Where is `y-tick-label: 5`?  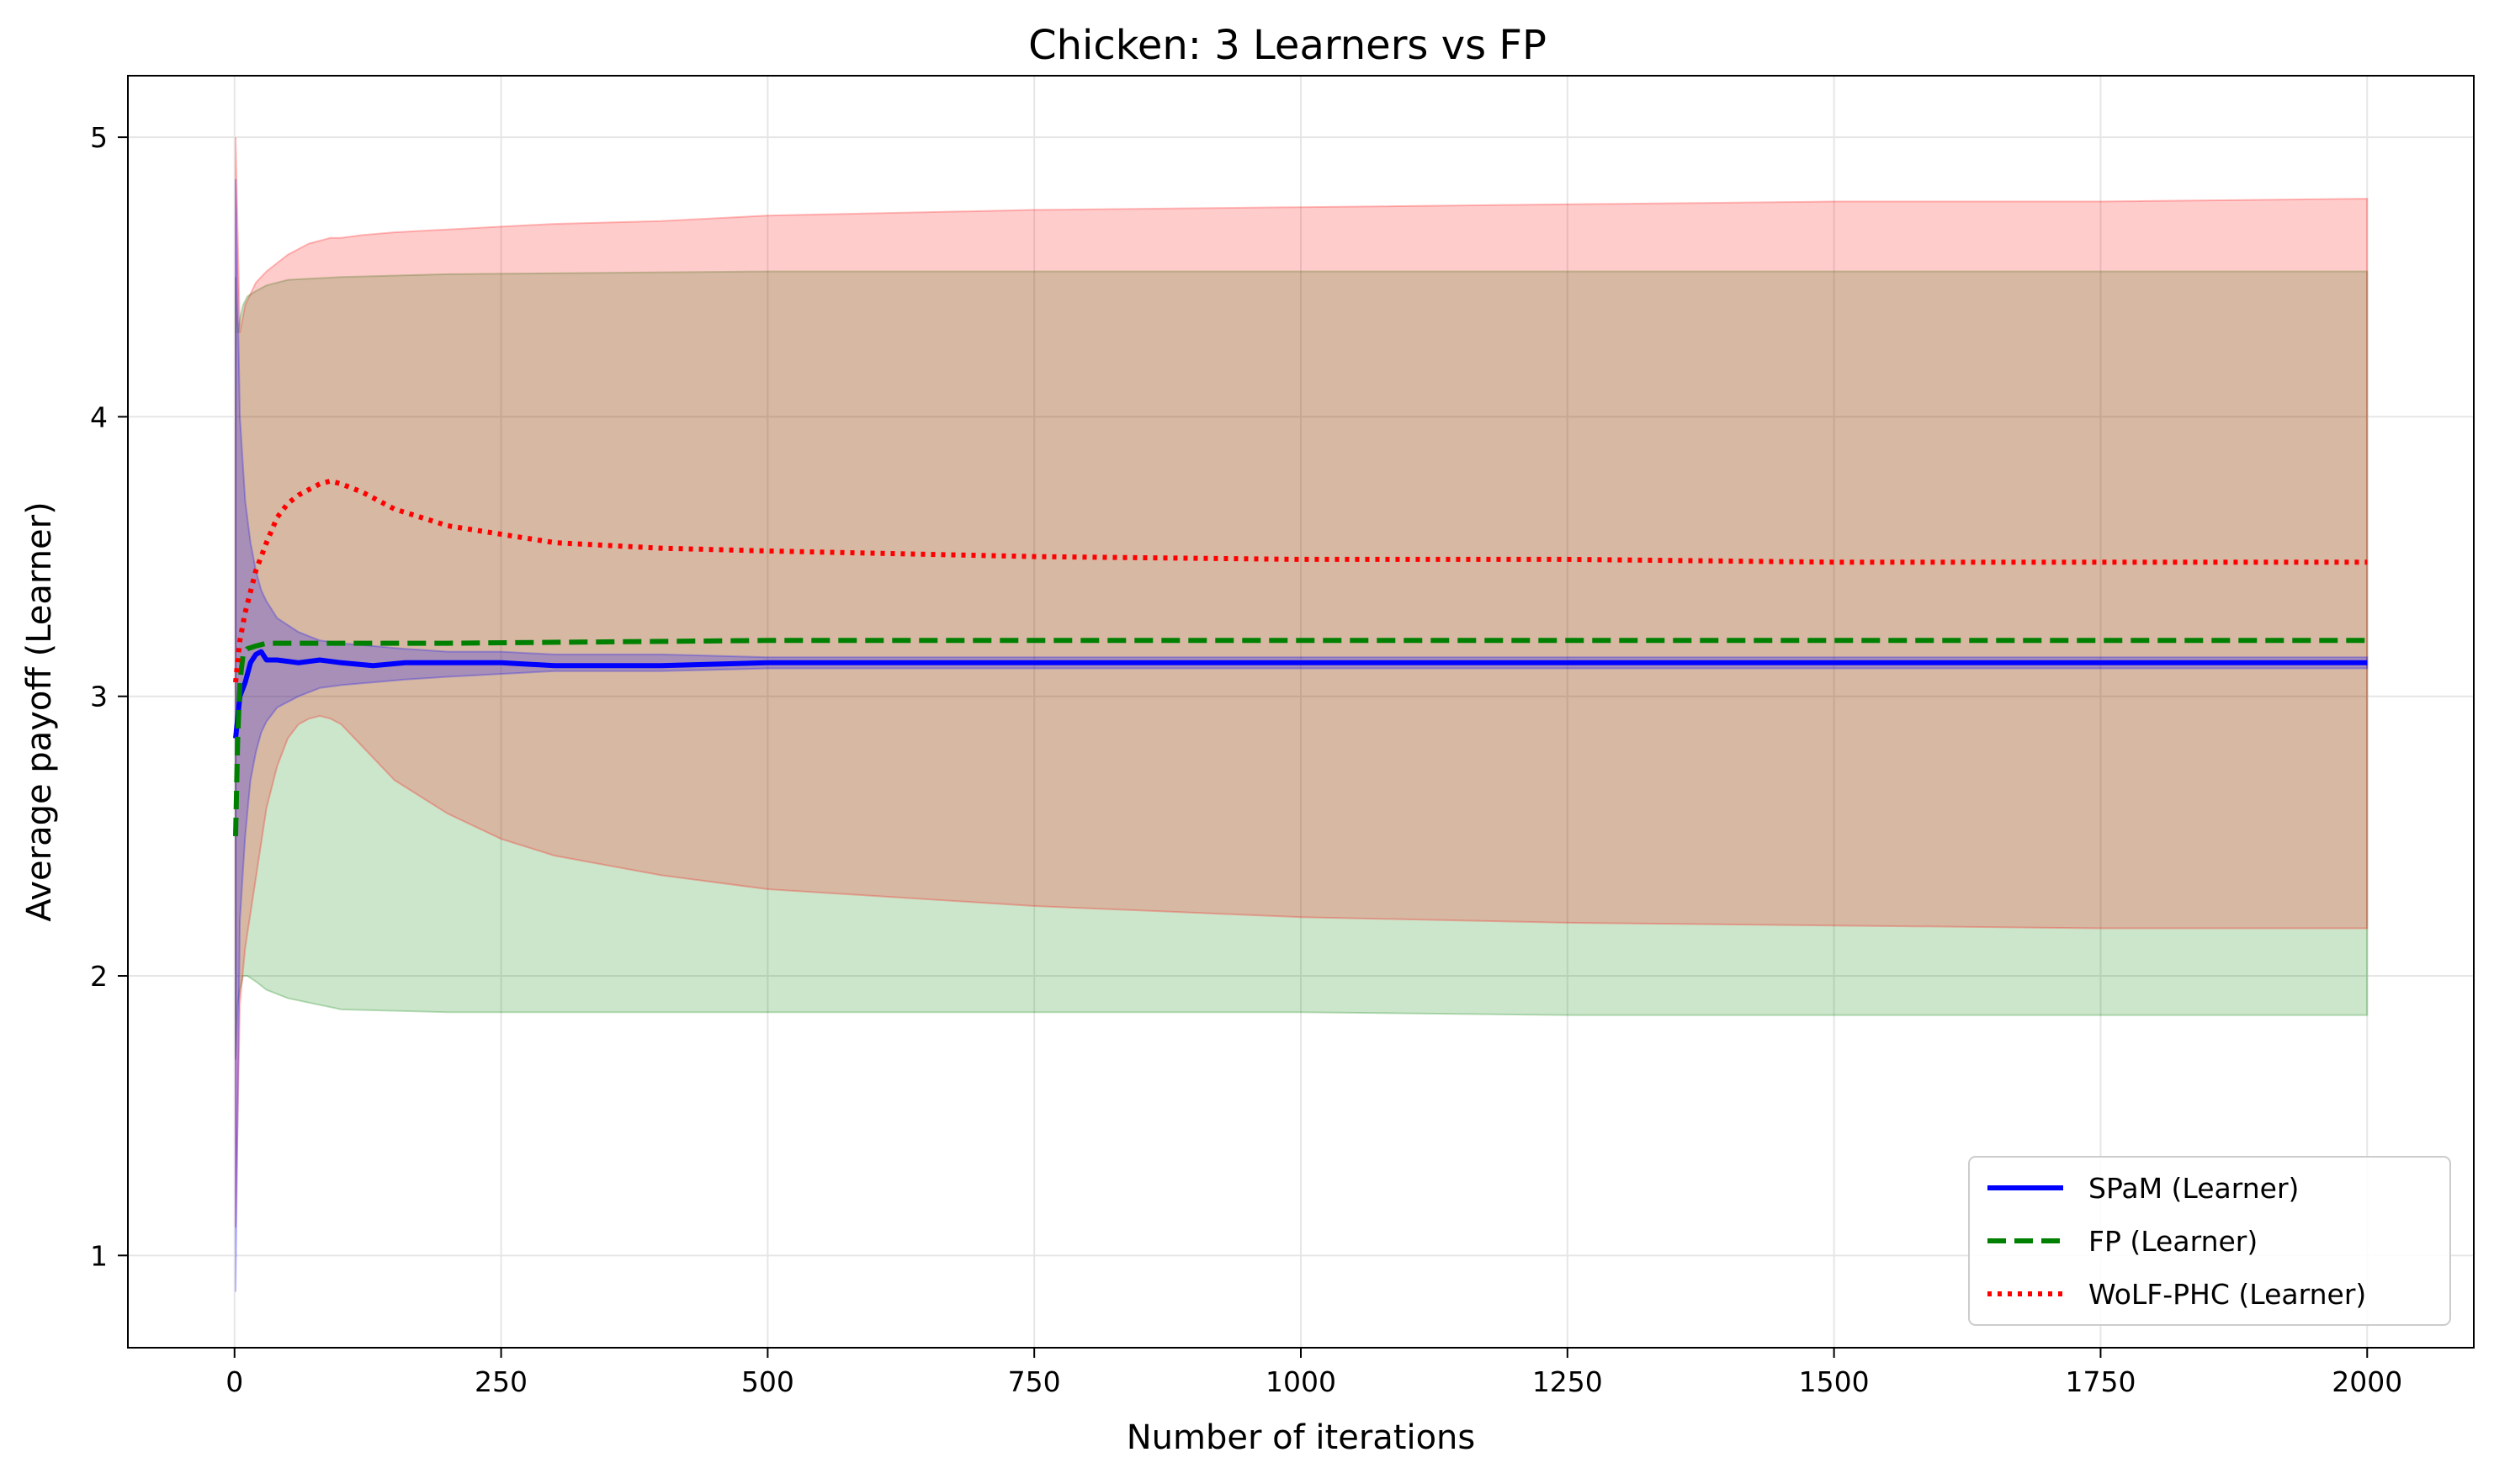 y-tick-label: 5 is located at coordinates (99, 137).